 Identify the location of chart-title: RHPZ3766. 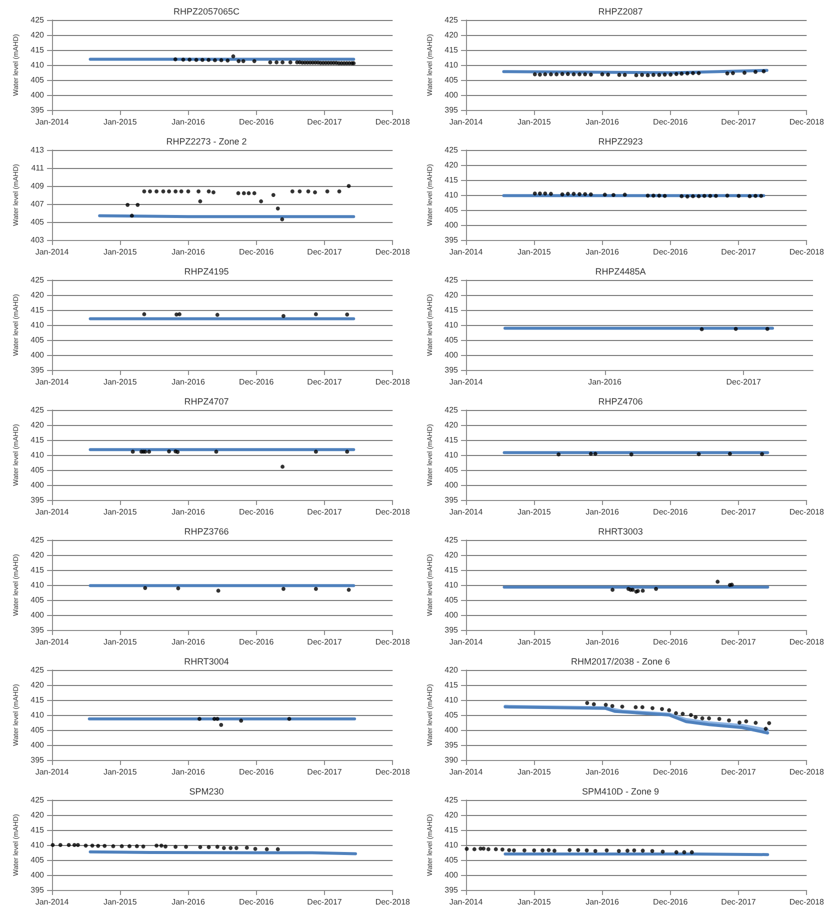
(206, 531).